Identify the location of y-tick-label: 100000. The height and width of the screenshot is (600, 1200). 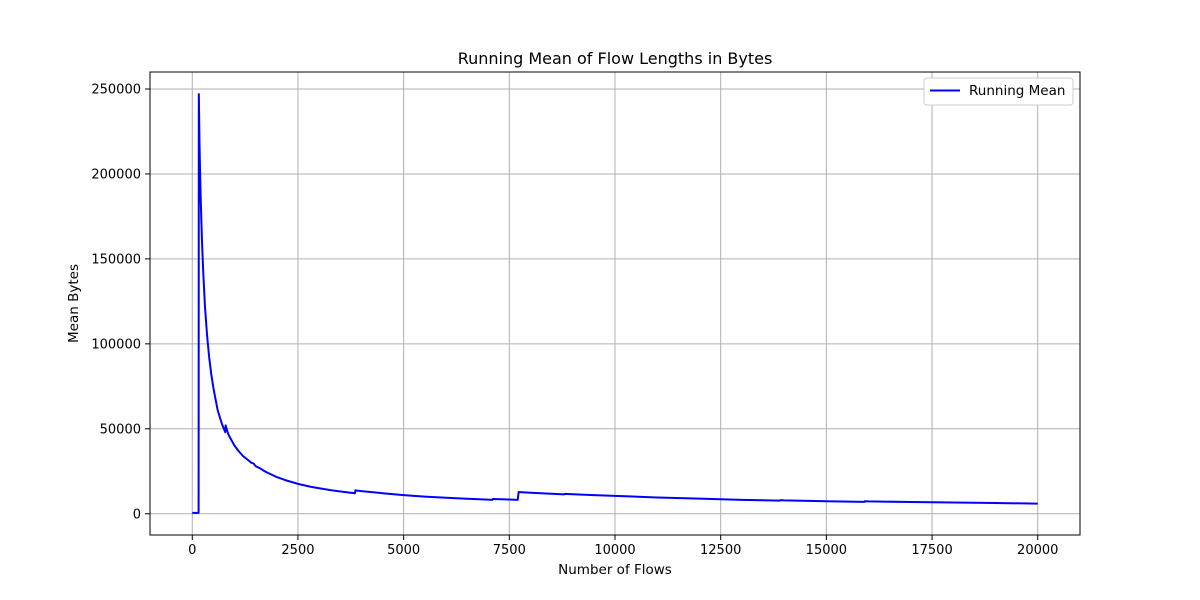
(116, 344).